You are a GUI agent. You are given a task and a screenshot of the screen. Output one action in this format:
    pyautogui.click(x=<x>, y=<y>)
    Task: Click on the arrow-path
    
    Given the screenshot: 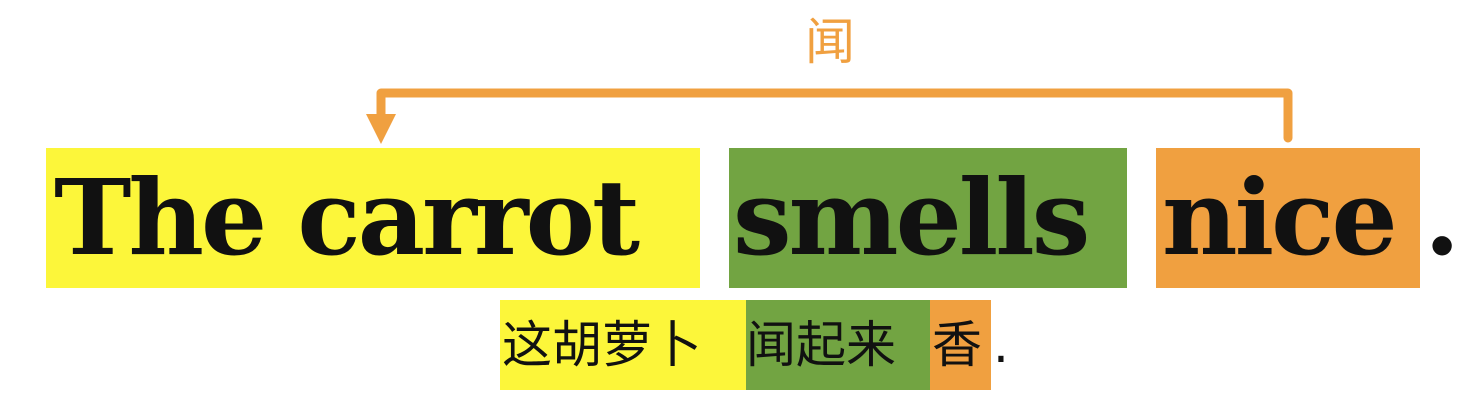 What is the action you would take?
    pyautogui.click(x=834, y=115)
    